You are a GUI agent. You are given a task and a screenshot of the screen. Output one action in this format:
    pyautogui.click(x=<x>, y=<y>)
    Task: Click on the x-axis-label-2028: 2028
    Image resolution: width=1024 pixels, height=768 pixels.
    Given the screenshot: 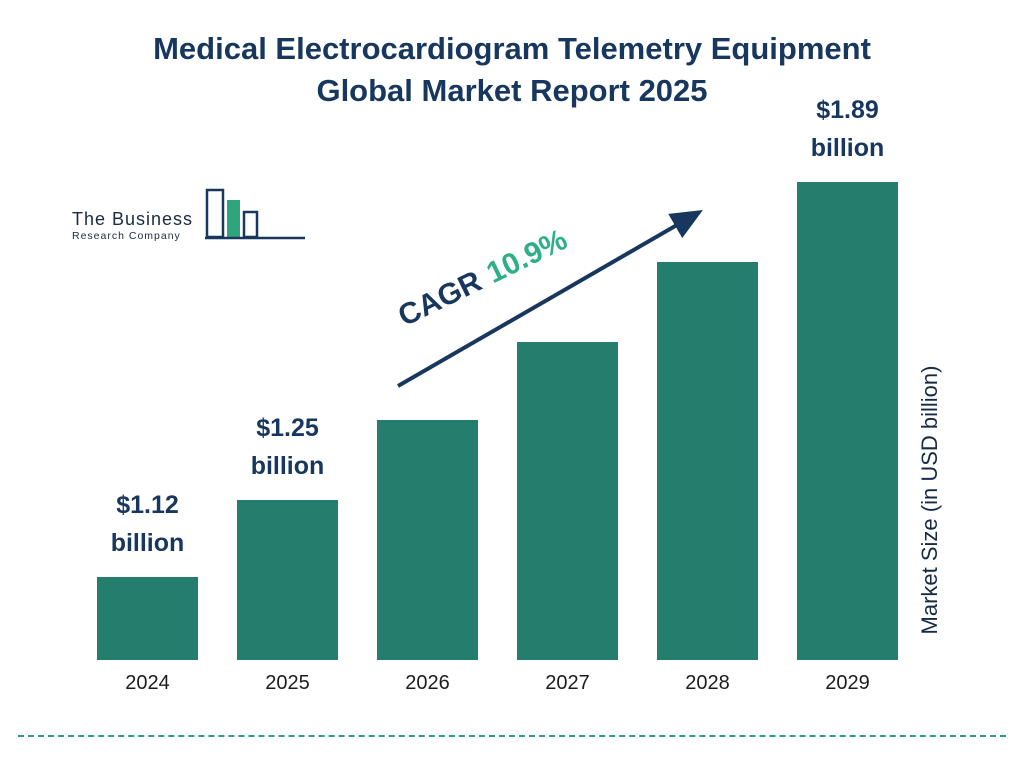 What is the action you would take?
    pyautogui.click(x=707, y=683)
    